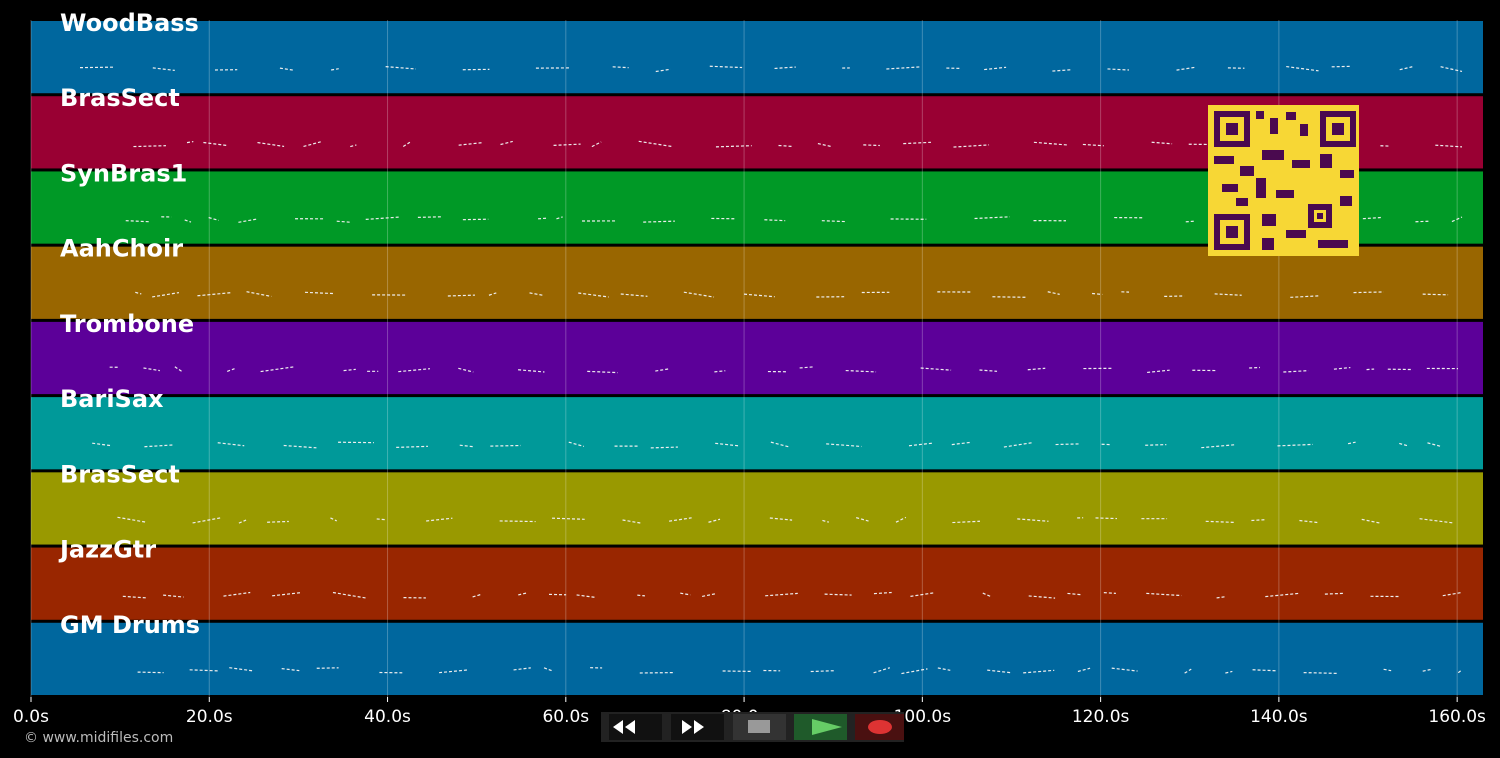 The width and height of the screenshot is (1500, 758). I want to click on track-label: BrasSect, so click(120, 474).